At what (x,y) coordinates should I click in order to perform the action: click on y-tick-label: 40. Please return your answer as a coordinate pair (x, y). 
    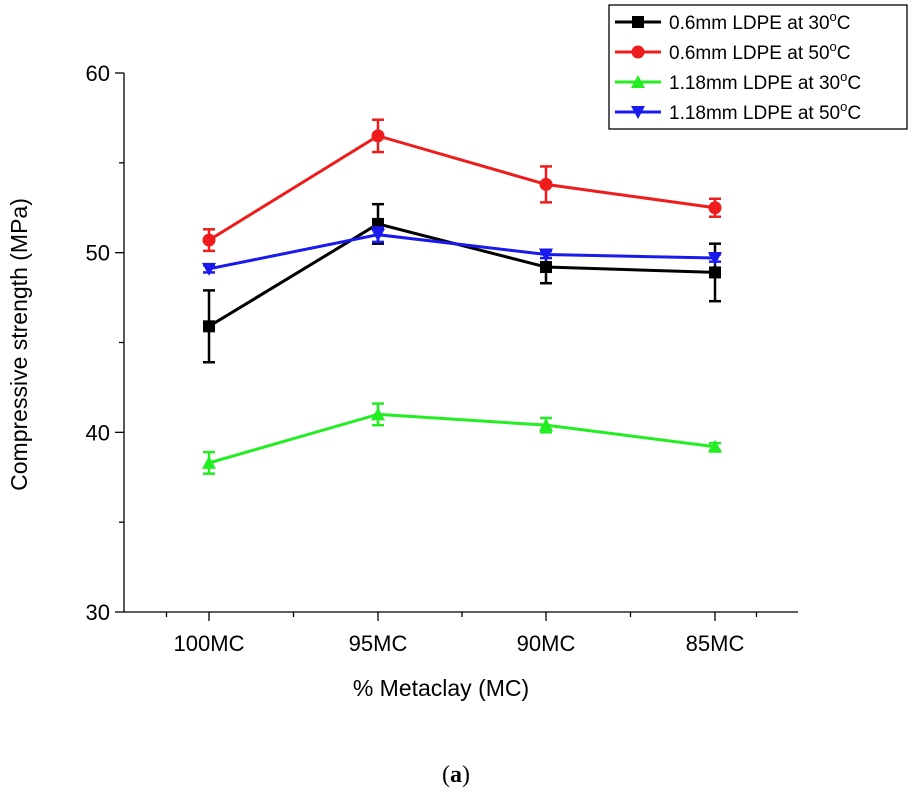
    Looking at the image, I should click on (98, 432).